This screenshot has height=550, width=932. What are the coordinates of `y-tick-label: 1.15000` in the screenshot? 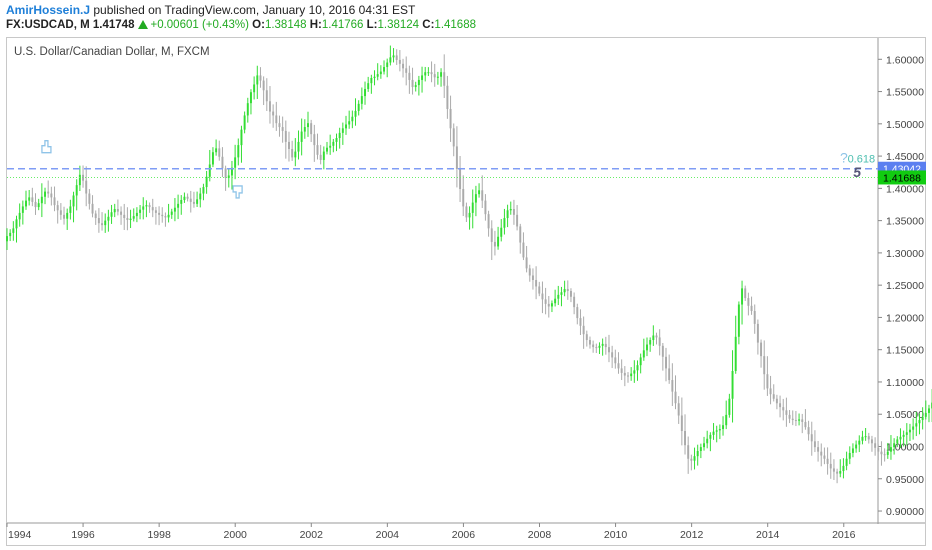 It's located at (905, 351).